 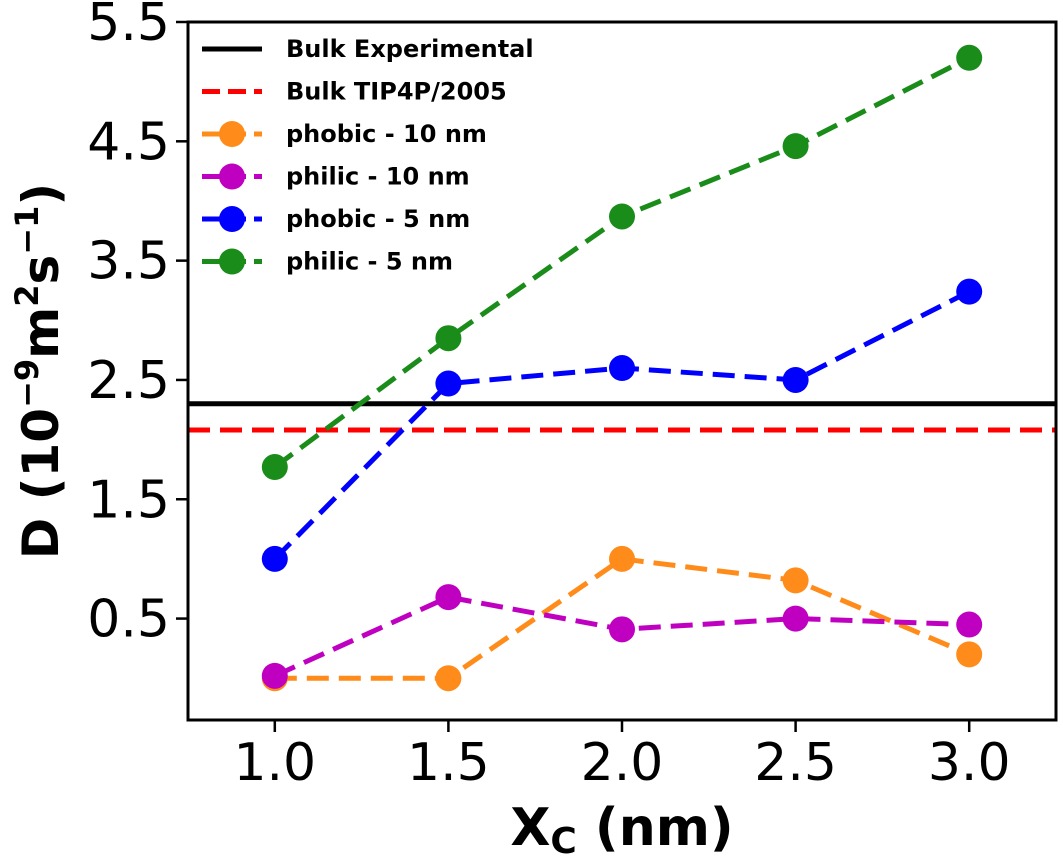 I want to click on x-label-sub: C, so click(x=563, y=840).